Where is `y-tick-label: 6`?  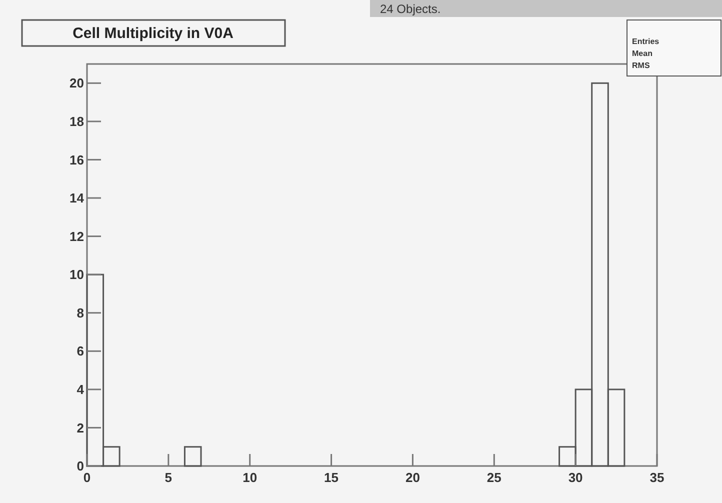 y-tick-label: 6 is located at coordinates (80, 351).